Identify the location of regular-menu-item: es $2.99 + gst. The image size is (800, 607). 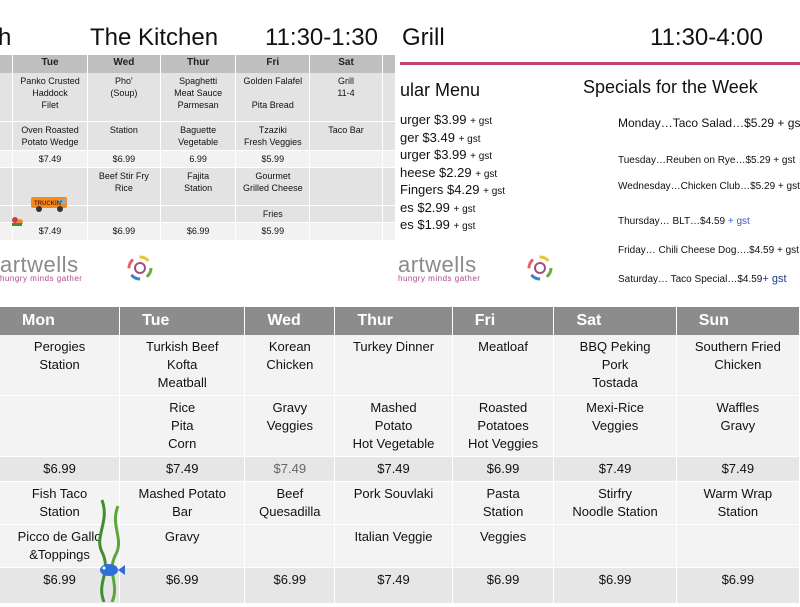
(437, 207).